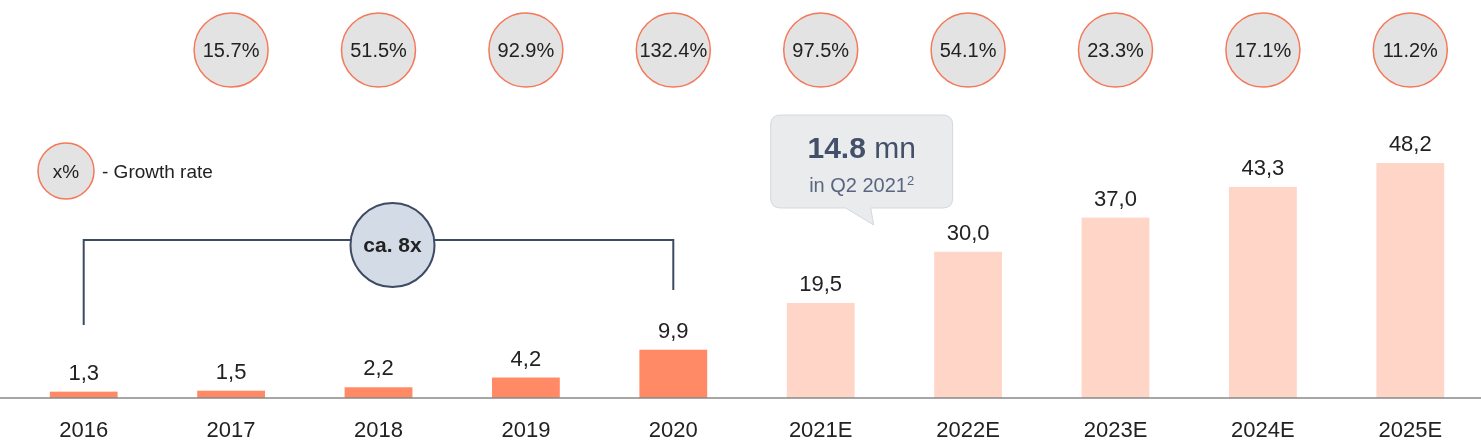  Describe the element at coordinates (1410, 429) in the screenshot. I see `x-tick-label: 2025E` at that location.